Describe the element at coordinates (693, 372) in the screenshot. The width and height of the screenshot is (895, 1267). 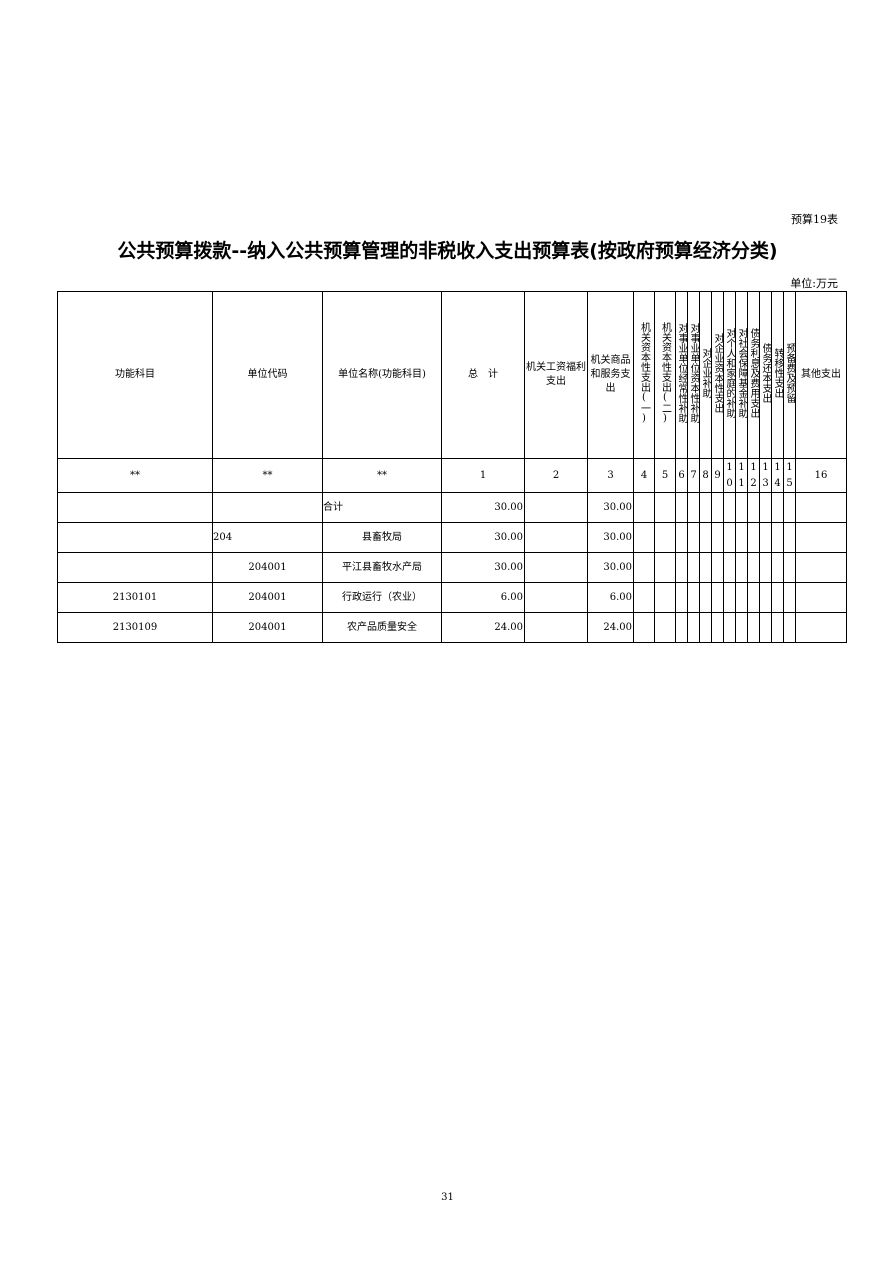
I see `column-header-label: 对事业单位资本性补助` at that location.